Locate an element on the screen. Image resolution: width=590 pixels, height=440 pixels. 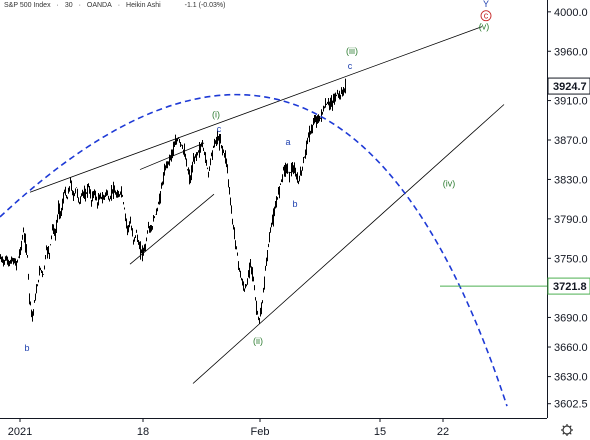
change-value: -1.1 (-0.03%) is located at coordinates (205, 5).